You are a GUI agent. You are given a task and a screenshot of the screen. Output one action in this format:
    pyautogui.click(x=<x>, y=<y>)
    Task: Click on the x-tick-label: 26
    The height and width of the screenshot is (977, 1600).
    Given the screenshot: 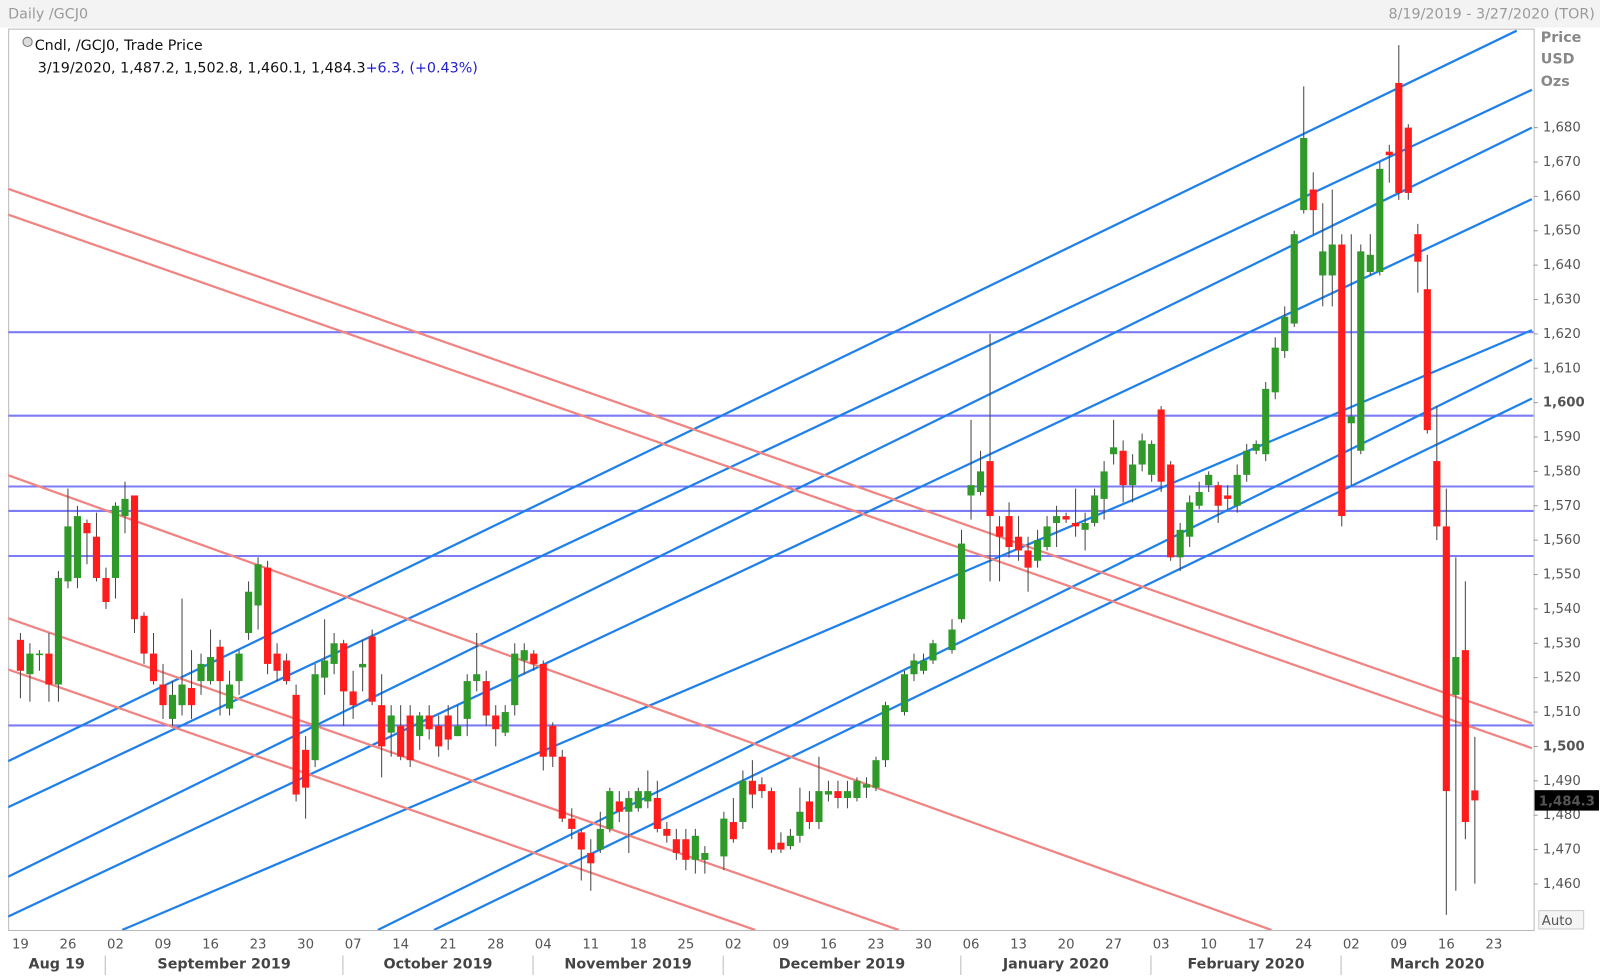 What is the action you would take?
    pyautogui.click(x=68, y=944)
    